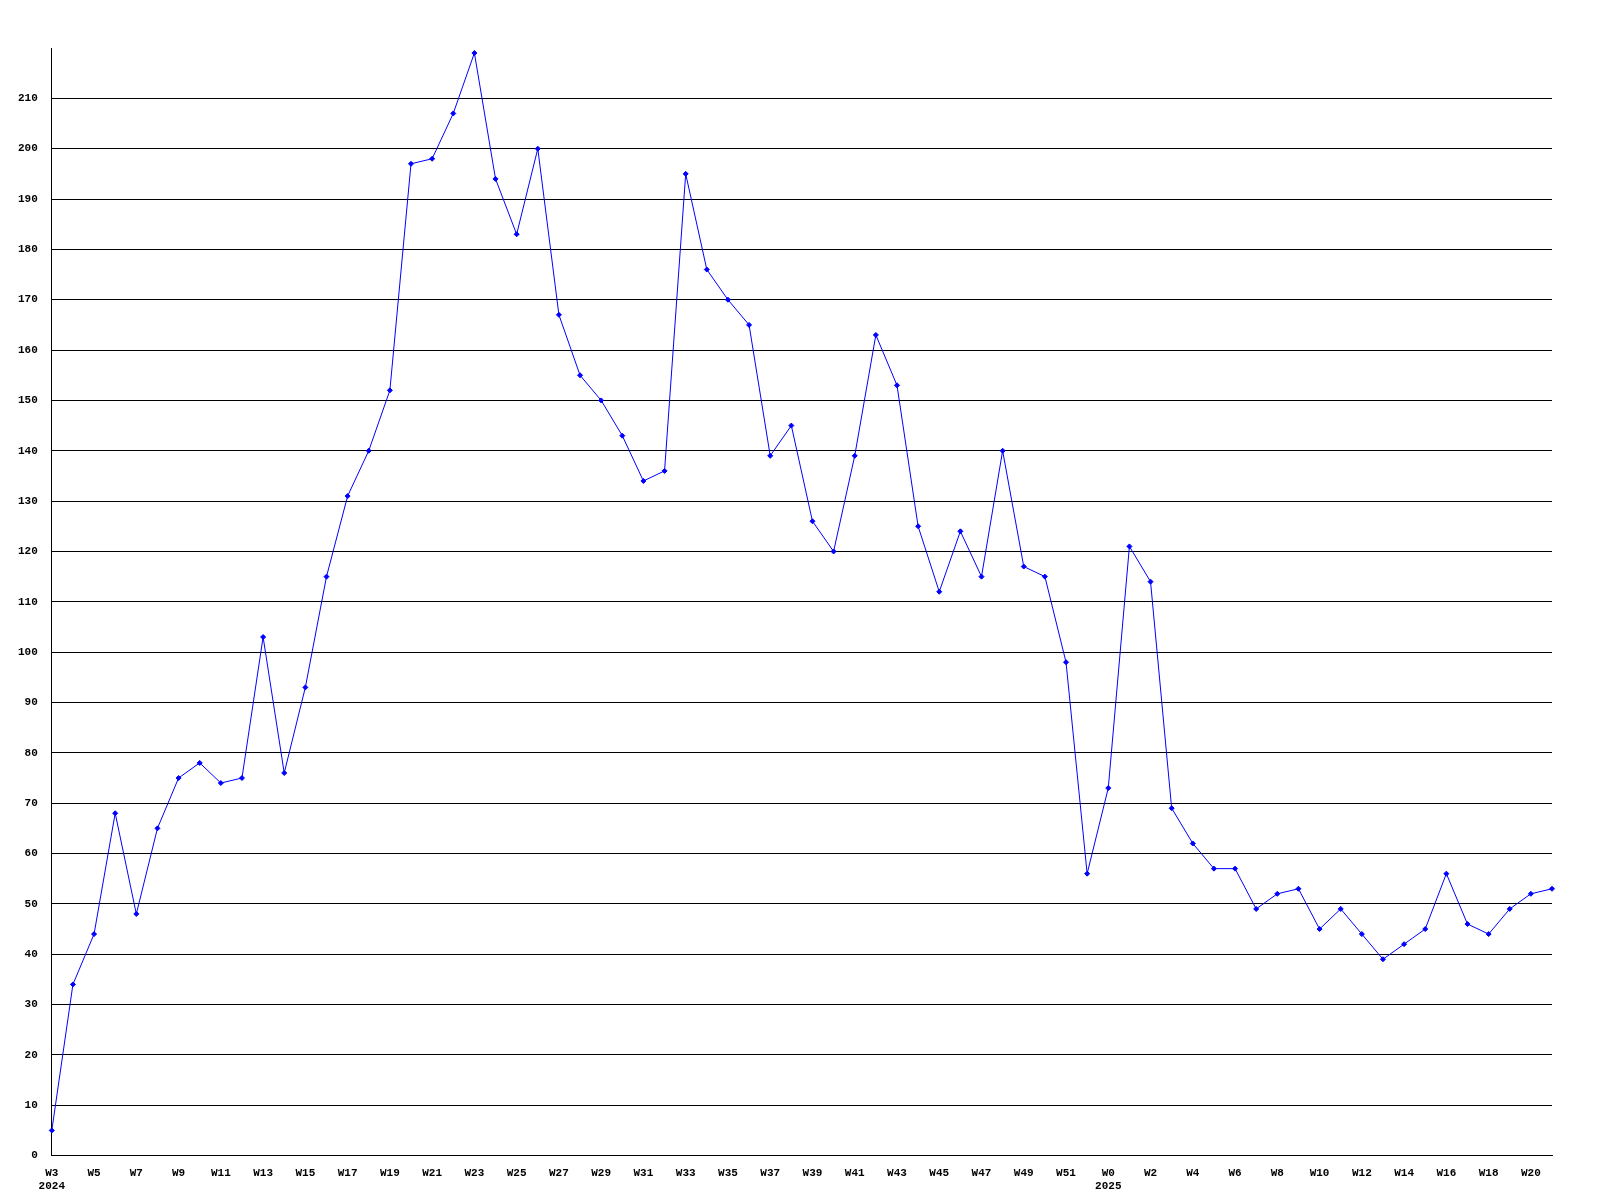  What do you see at coordinates (31, 752) in the screenshot?
I see `y-tick-label: 80` at bounding box center [31, 752].